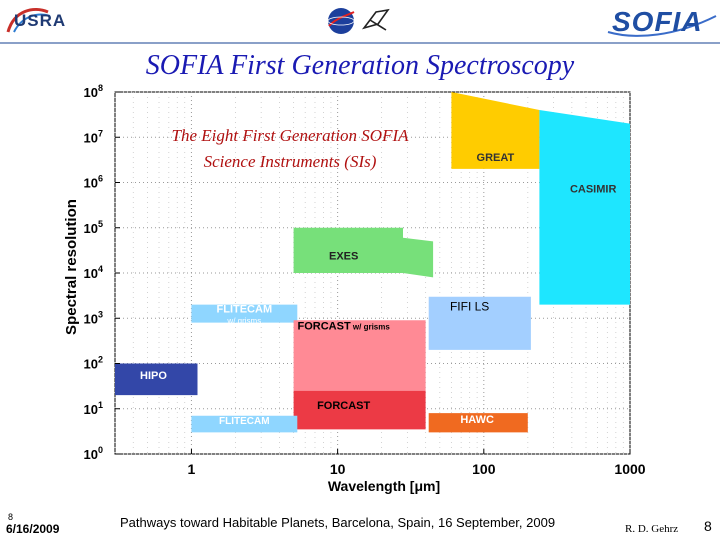 The width and height of the screenshot is (720, 540). I want to click on instrument-region-exes, so click(363, 252).